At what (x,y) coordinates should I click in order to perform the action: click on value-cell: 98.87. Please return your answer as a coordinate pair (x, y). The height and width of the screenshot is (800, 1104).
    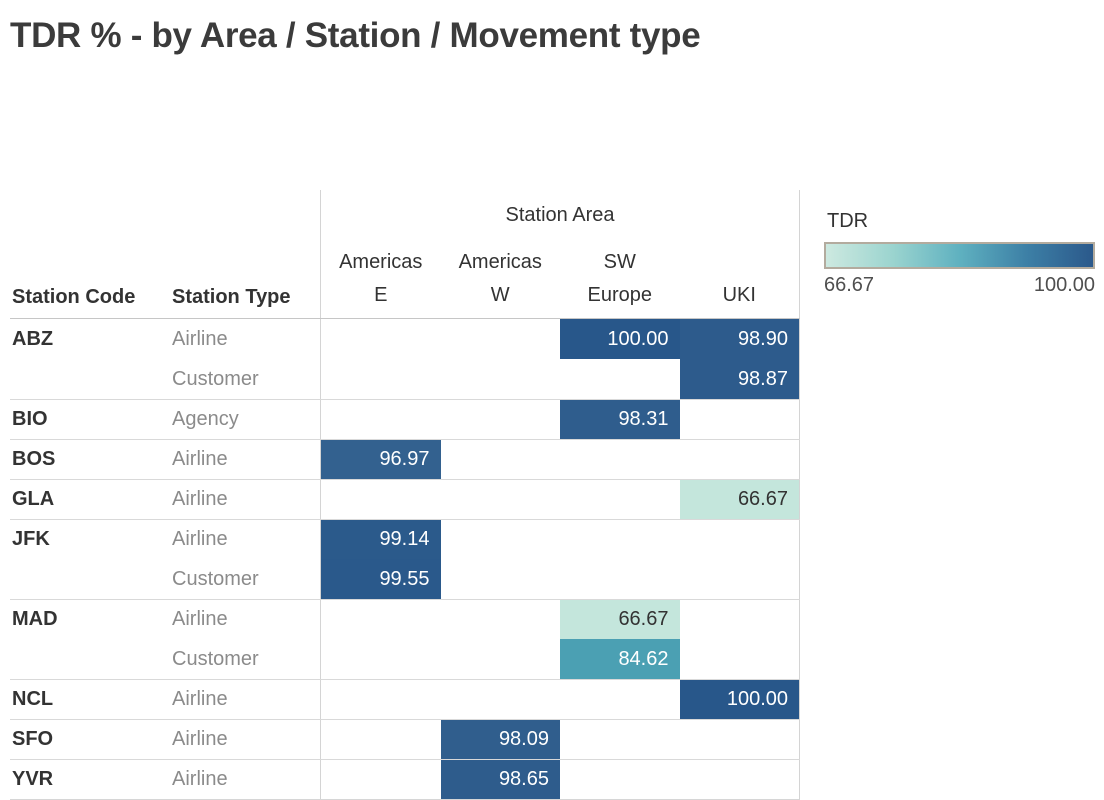
    Looking at the image, I should click on (739, 379).